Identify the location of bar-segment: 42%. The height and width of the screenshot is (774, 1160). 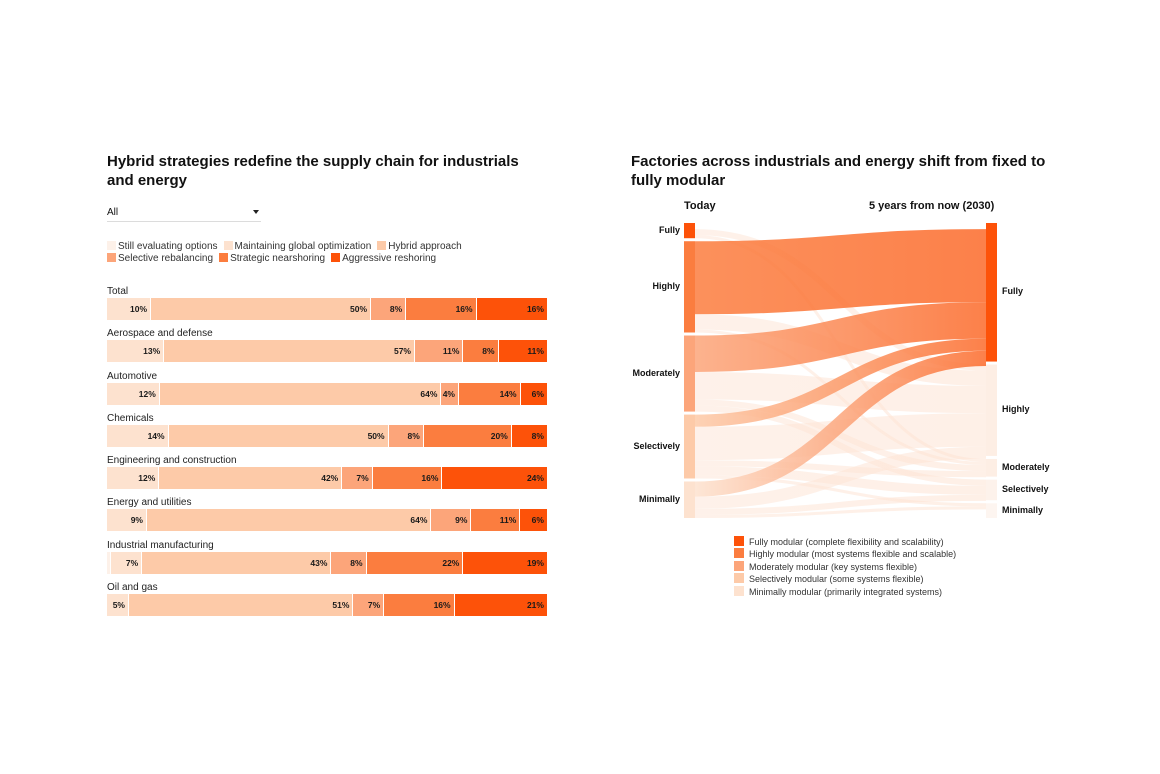
(251, 478).